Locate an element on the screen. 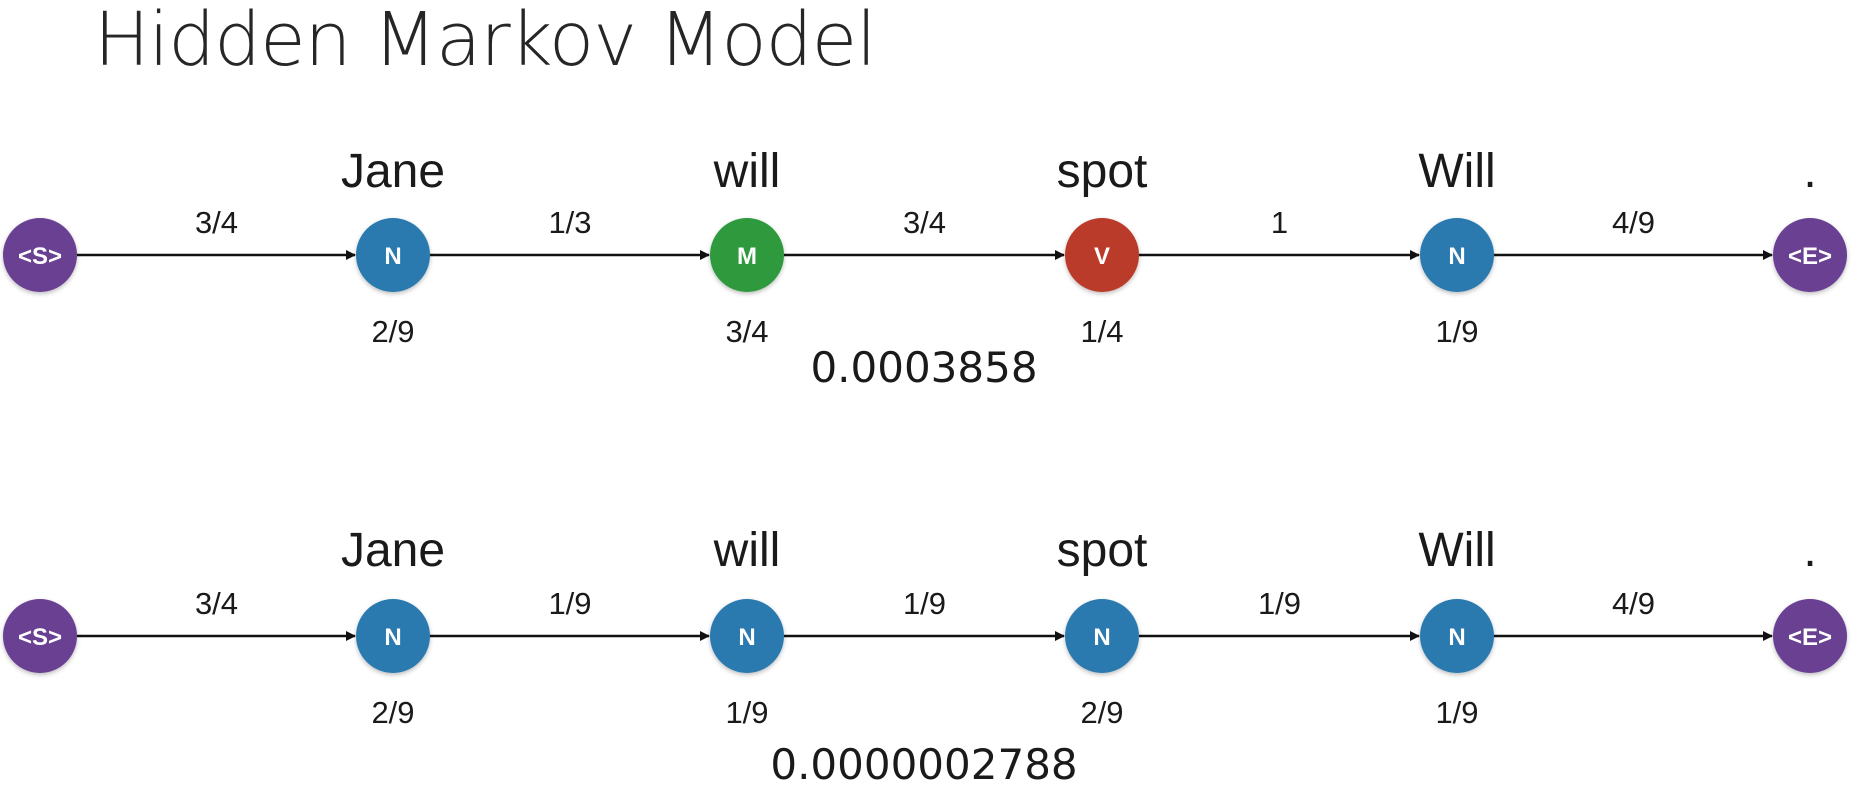 This screenshot has width=1856, height=803. transition-probability: 1 is located at coordinates (1279, 222).